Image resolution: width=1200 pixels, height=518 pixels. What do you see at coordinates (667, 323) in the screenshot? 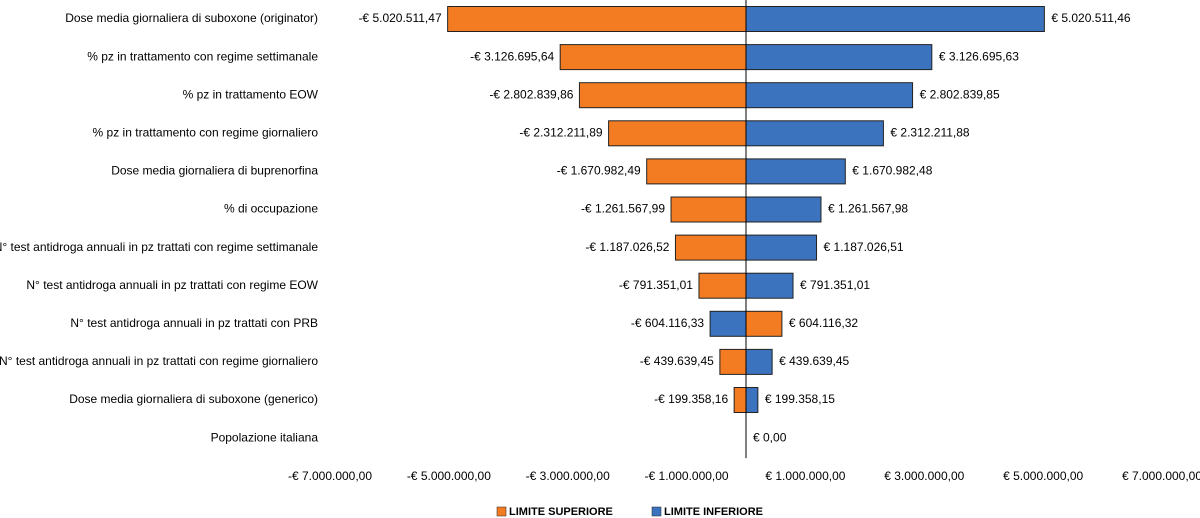
I see `data-label: -€ 604.116,33` at bounding box center [667, 323].